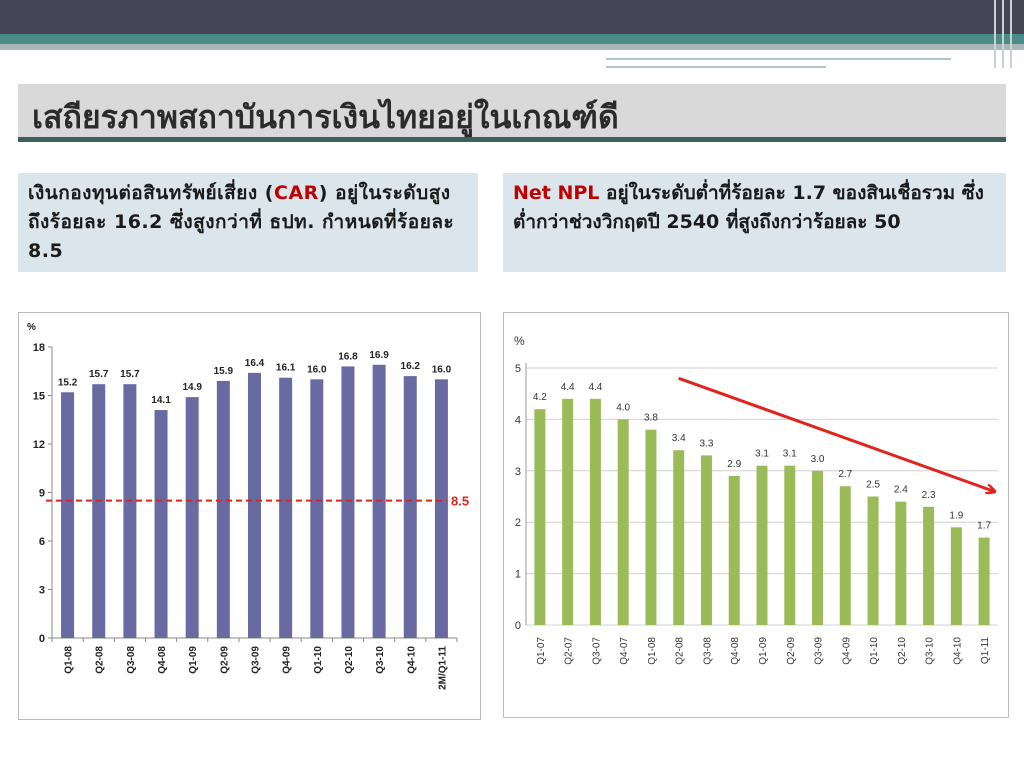  What do you see at coordinates (624, 651) in the screenshot?
I see `x-tick-label: Q4-07` at bounding box center [624, 651].